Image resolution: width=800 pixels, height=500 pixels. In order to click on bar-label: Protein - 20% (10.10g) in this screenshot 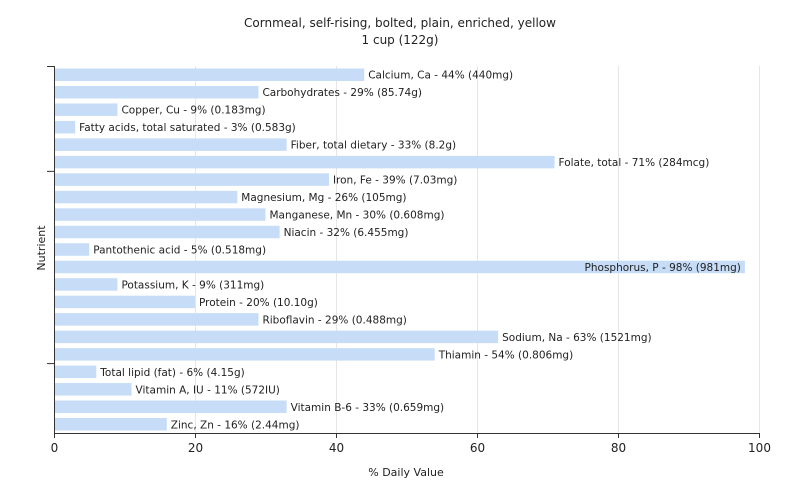, I will do `click(258, 303)`.